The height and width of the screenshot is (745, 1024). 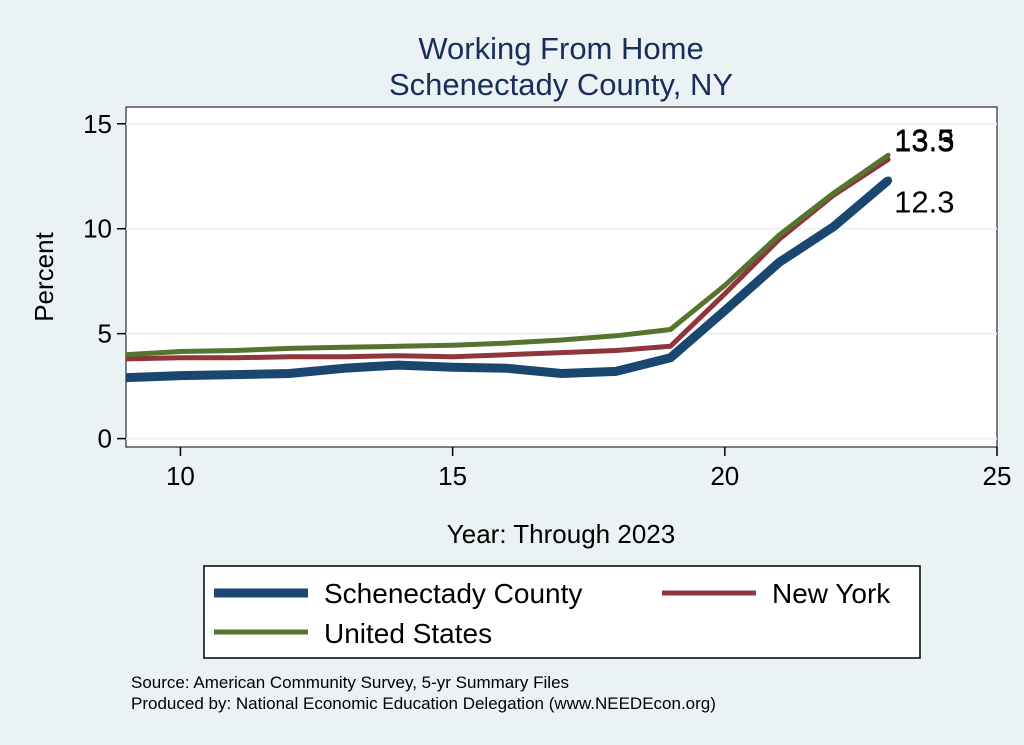 What do you see at coordinates (452, 476) in the screenshot?
I see `x-tick-label: 15` at bounding box center [452, 476].